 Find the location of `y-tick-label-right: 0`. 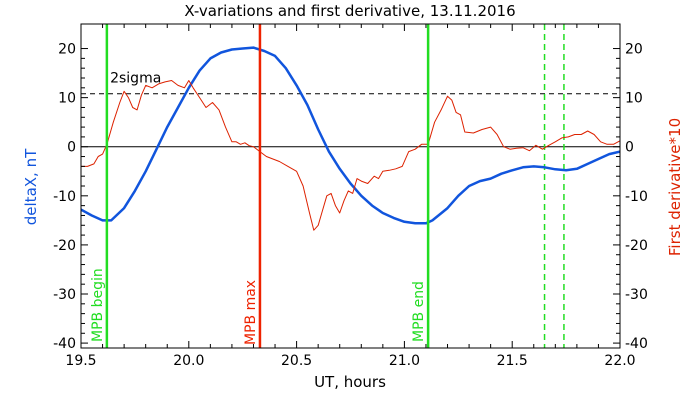

y-tick-label-right: 0 is located at coordinates (629, 148).